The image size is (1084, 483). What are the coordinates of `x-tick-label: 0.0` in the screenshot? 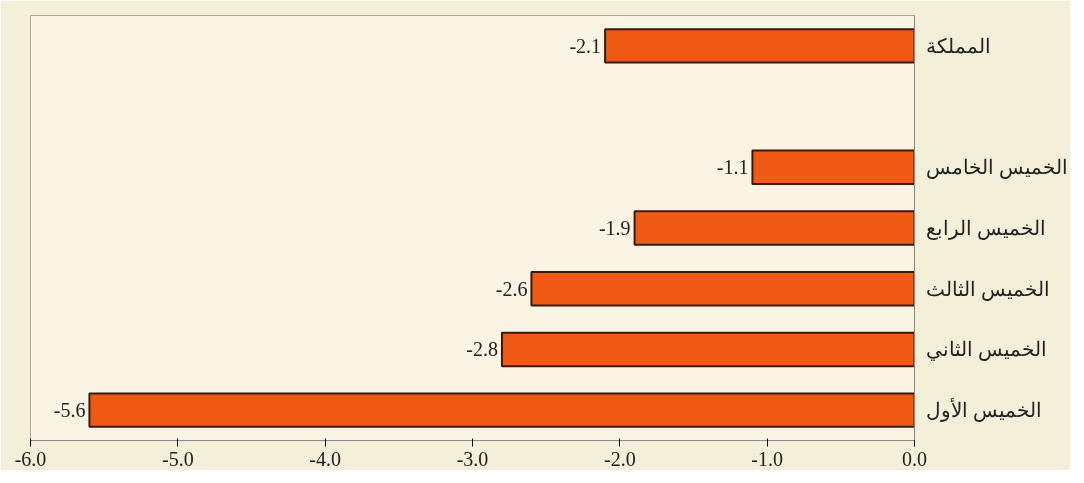 It's located at (914, 458).